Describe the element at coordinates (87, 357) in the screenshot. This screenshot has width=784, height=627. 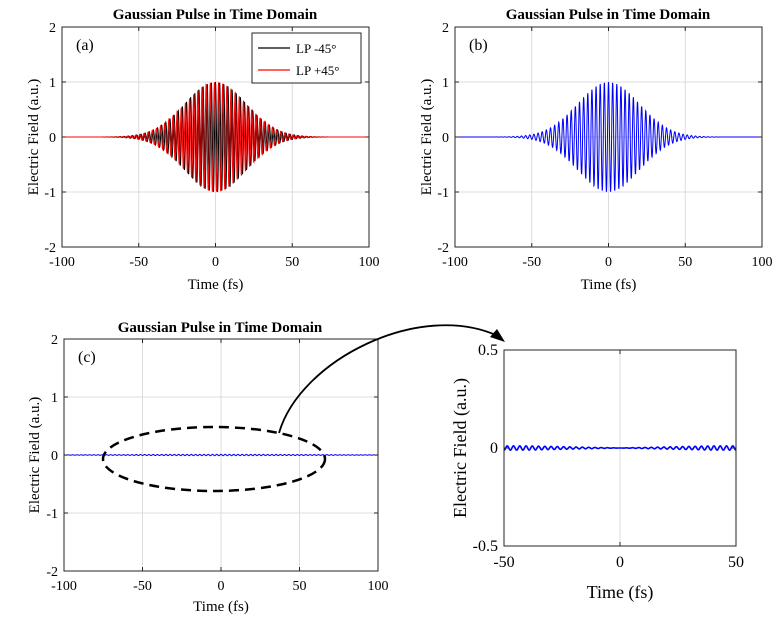
I see `panel-label-c: (c)` at that location.